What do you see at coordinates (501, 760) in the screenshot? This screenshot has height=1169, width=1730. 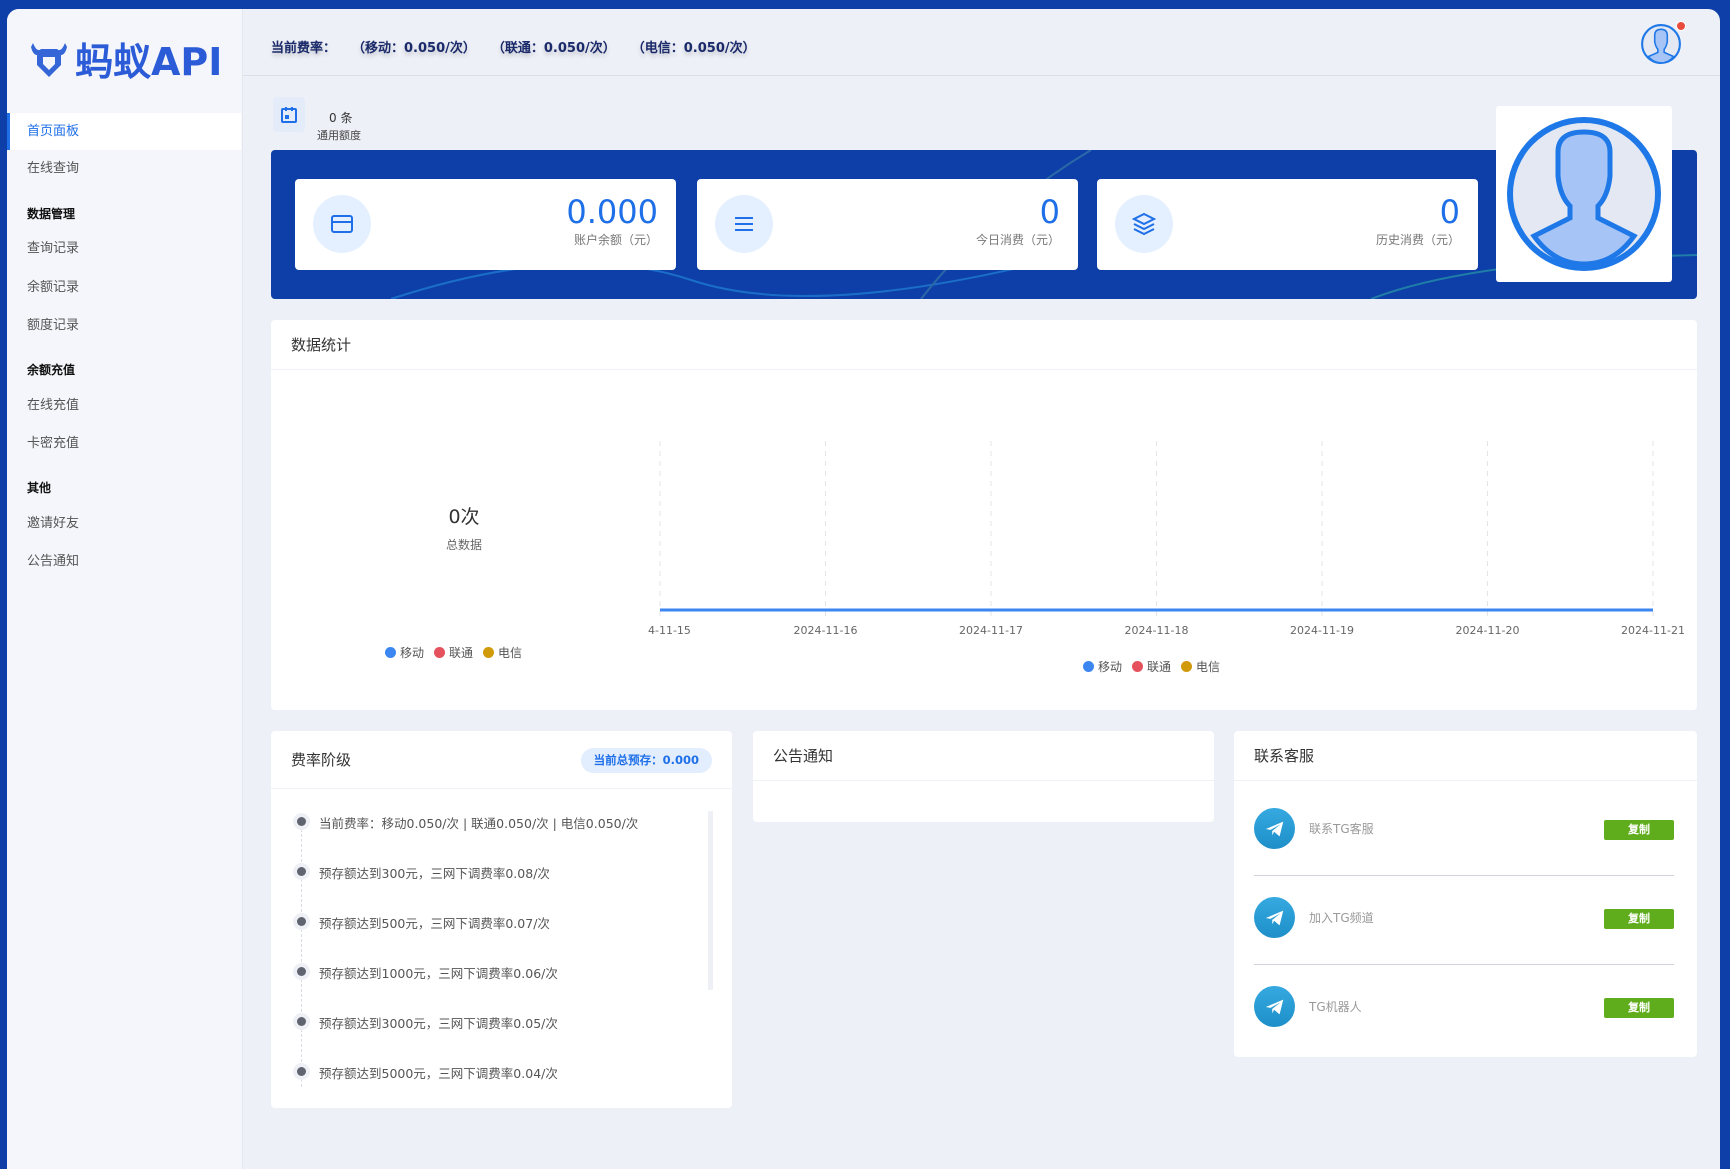 I see `rate-tier-title: 费率阶级` at bounding box center [501, 760].